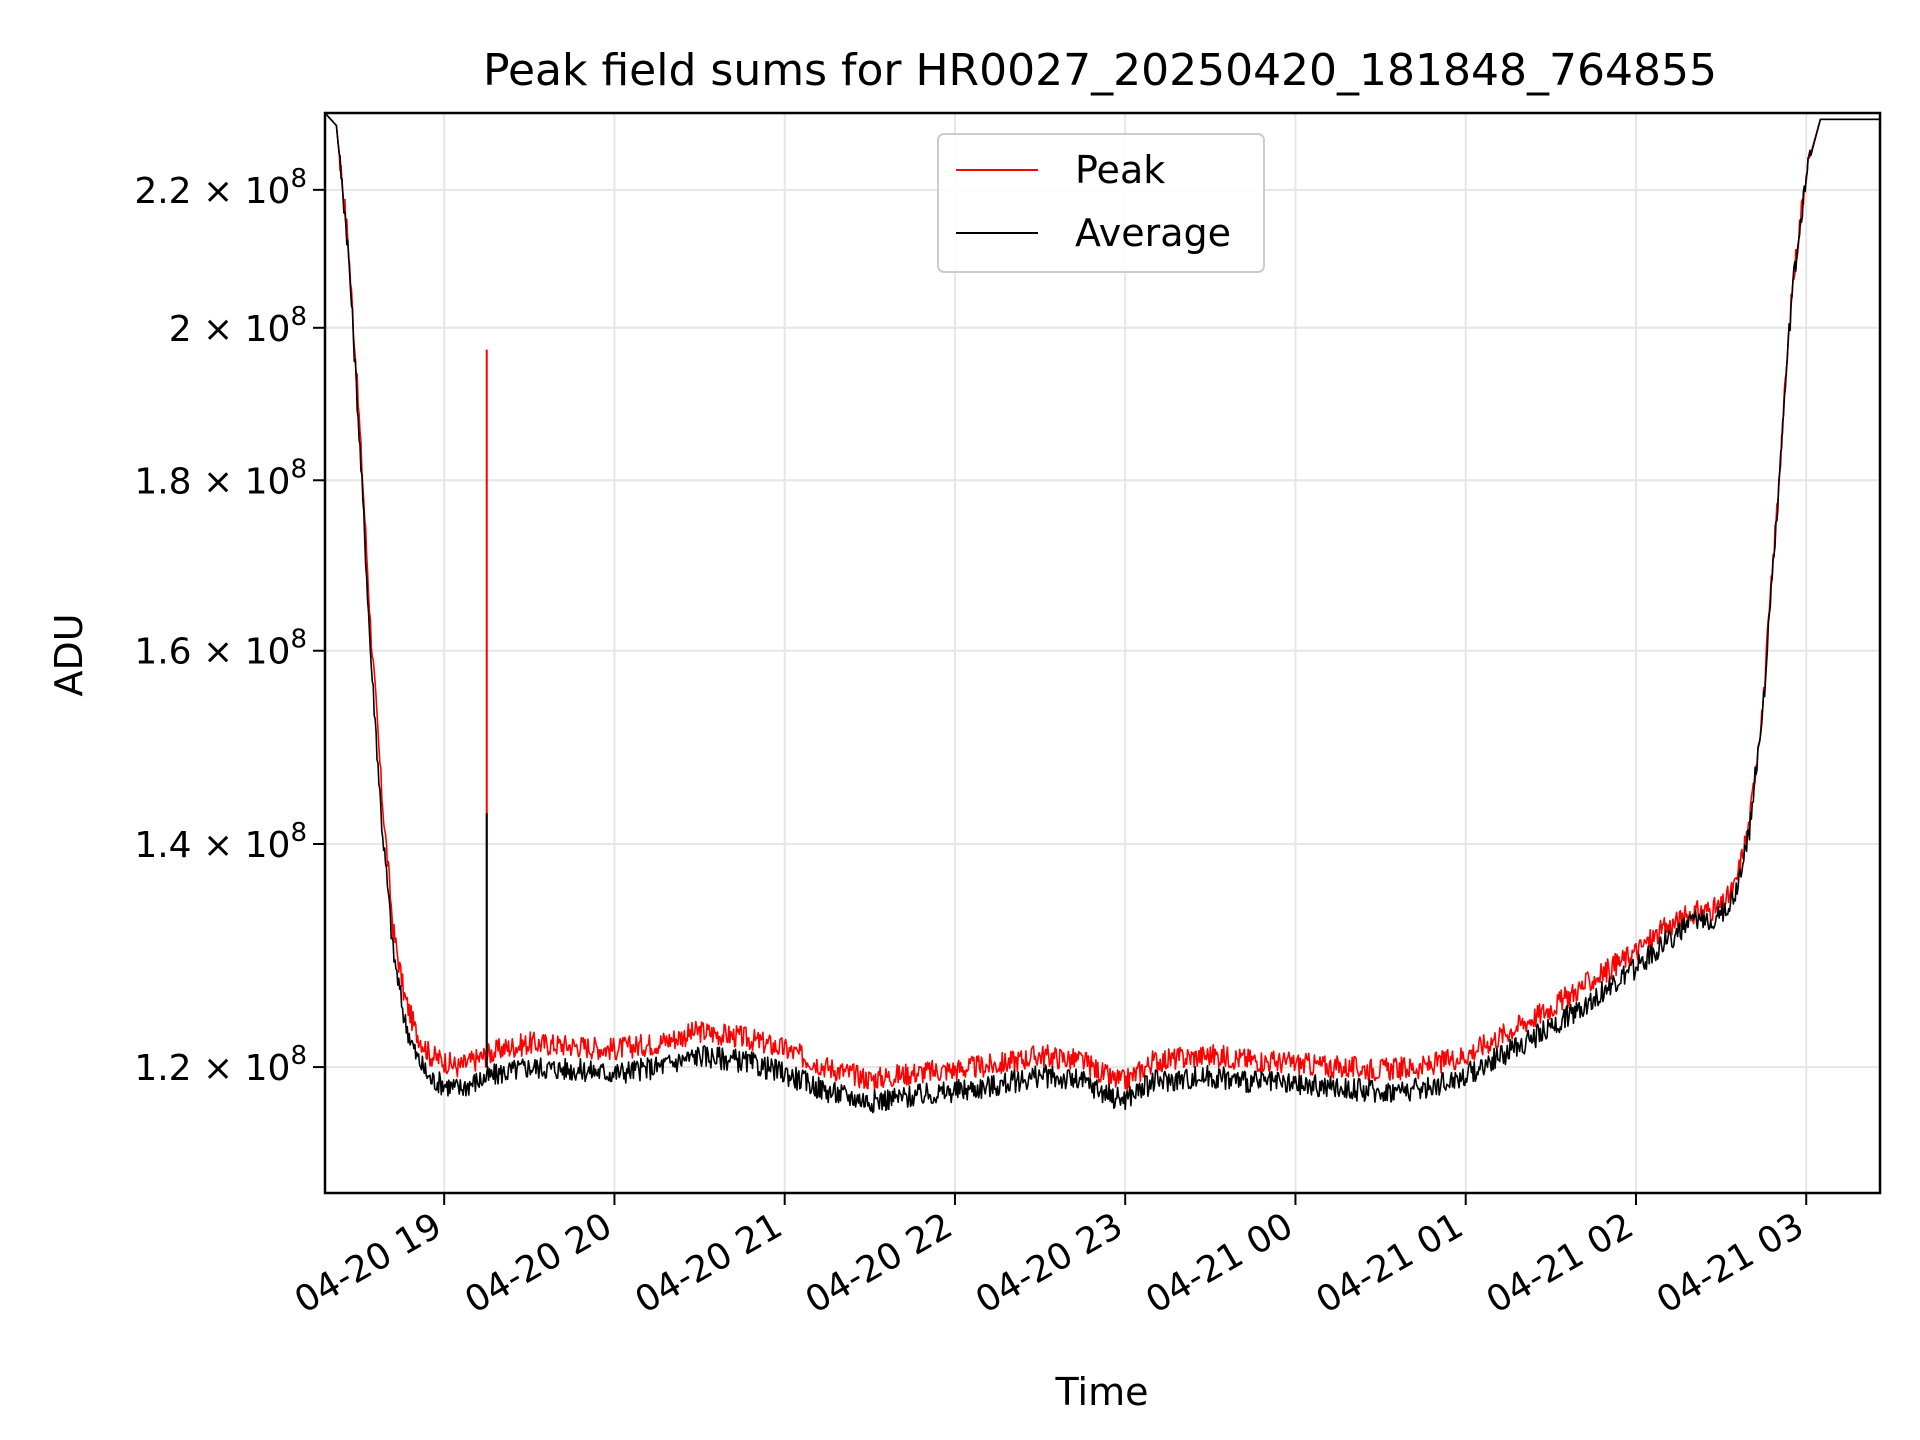 The width and height of the screenshot is (1920, 1440). What do you see at coordinates (220, 478) in the screenshot?
I see `y-tick-label: 1.8 × 108` at bounding box center [220, 478].